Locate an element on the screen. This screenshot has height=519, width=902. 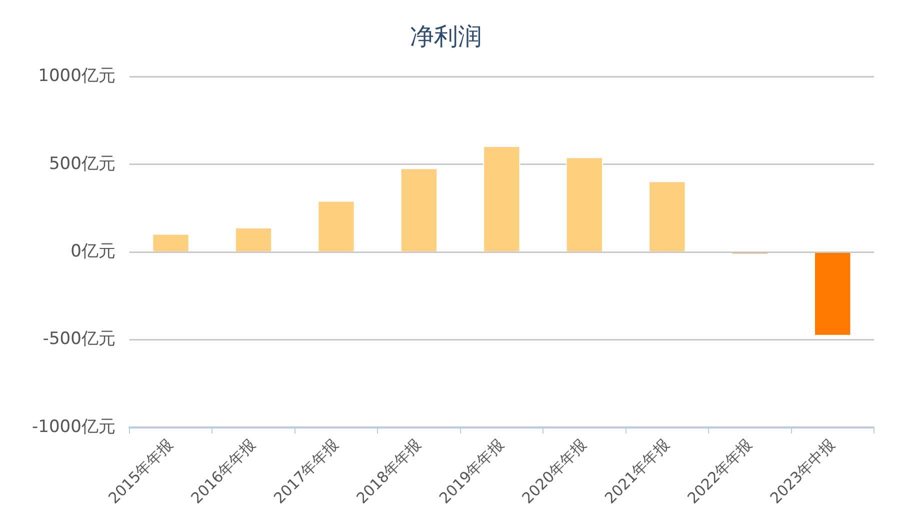
y-tick-label: 0亿元 is located at coordinates (93, 252).